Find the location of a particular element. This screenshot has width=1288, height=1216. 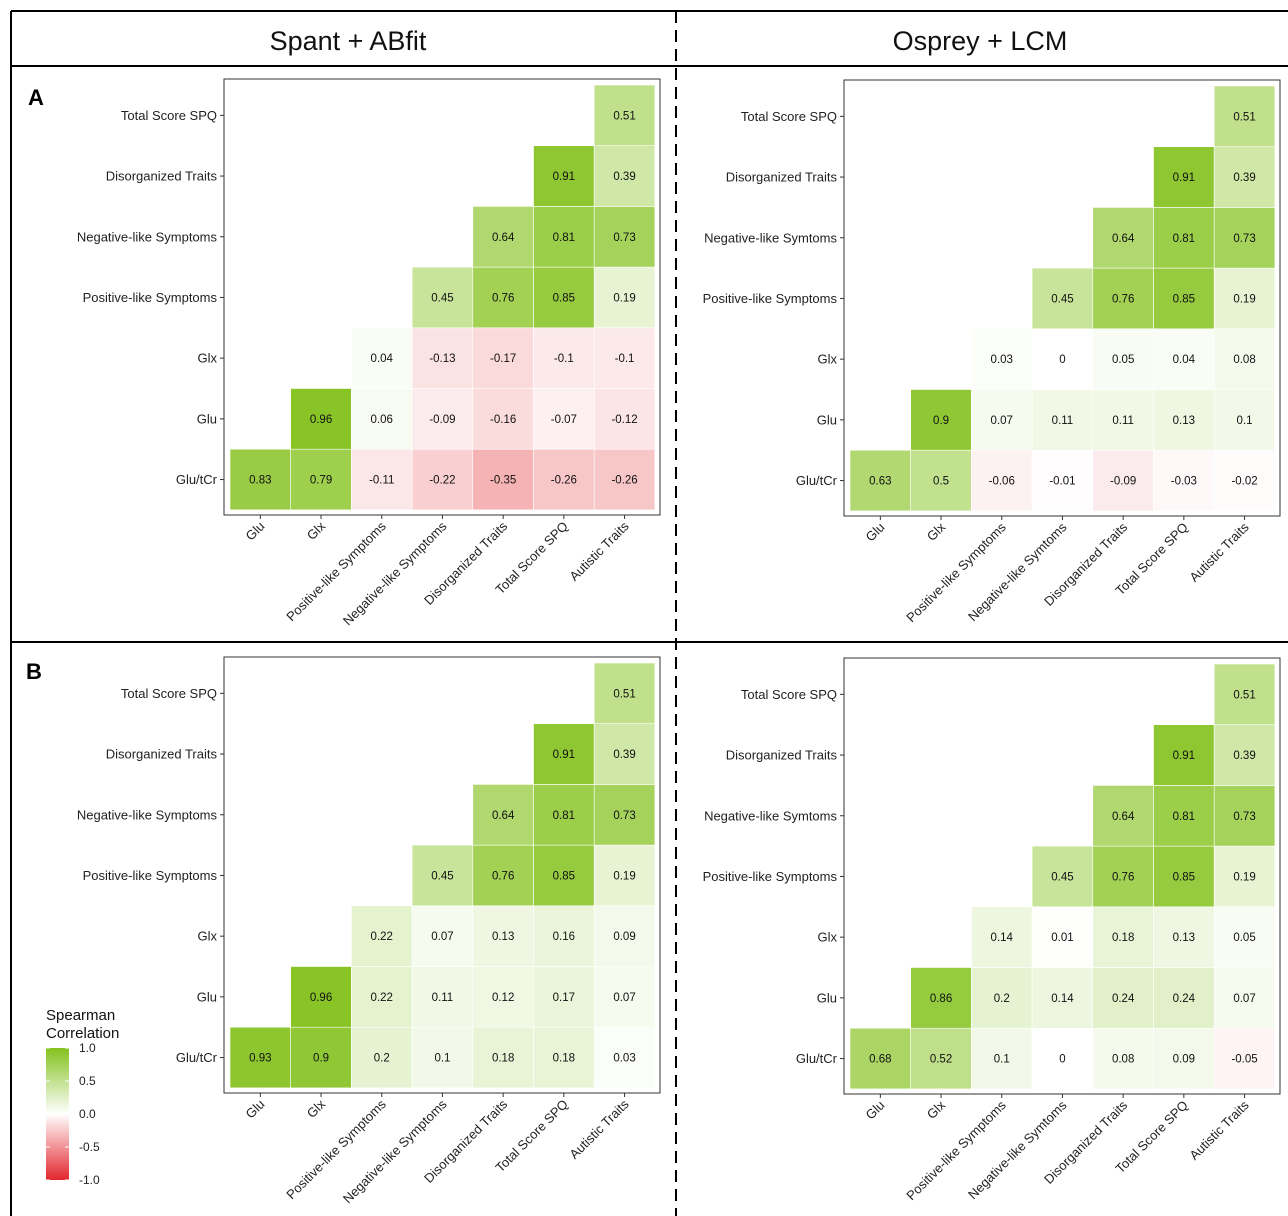

cell-value-label: 0.05 is located at coordinates (1123, 360).